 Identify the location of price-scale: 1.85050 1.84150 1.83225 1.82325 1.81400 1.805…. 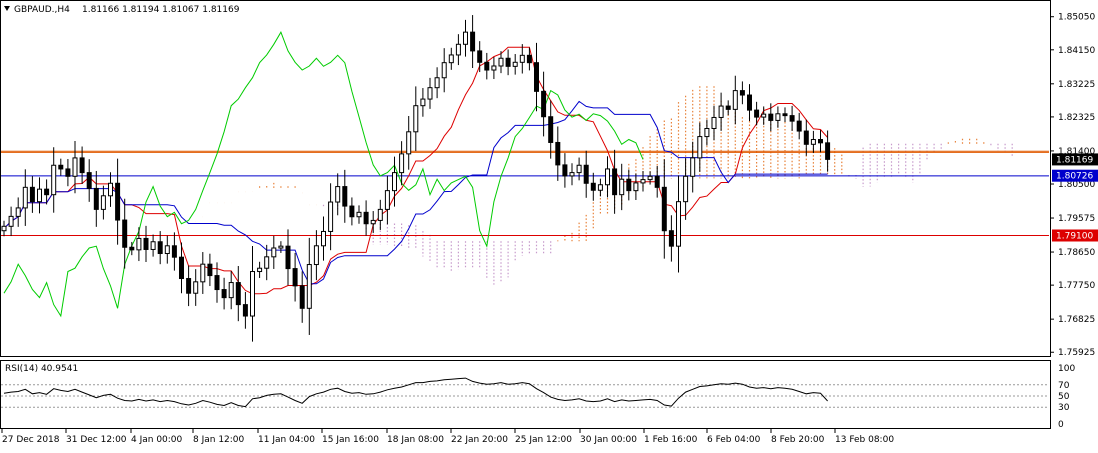
(1072, 186).